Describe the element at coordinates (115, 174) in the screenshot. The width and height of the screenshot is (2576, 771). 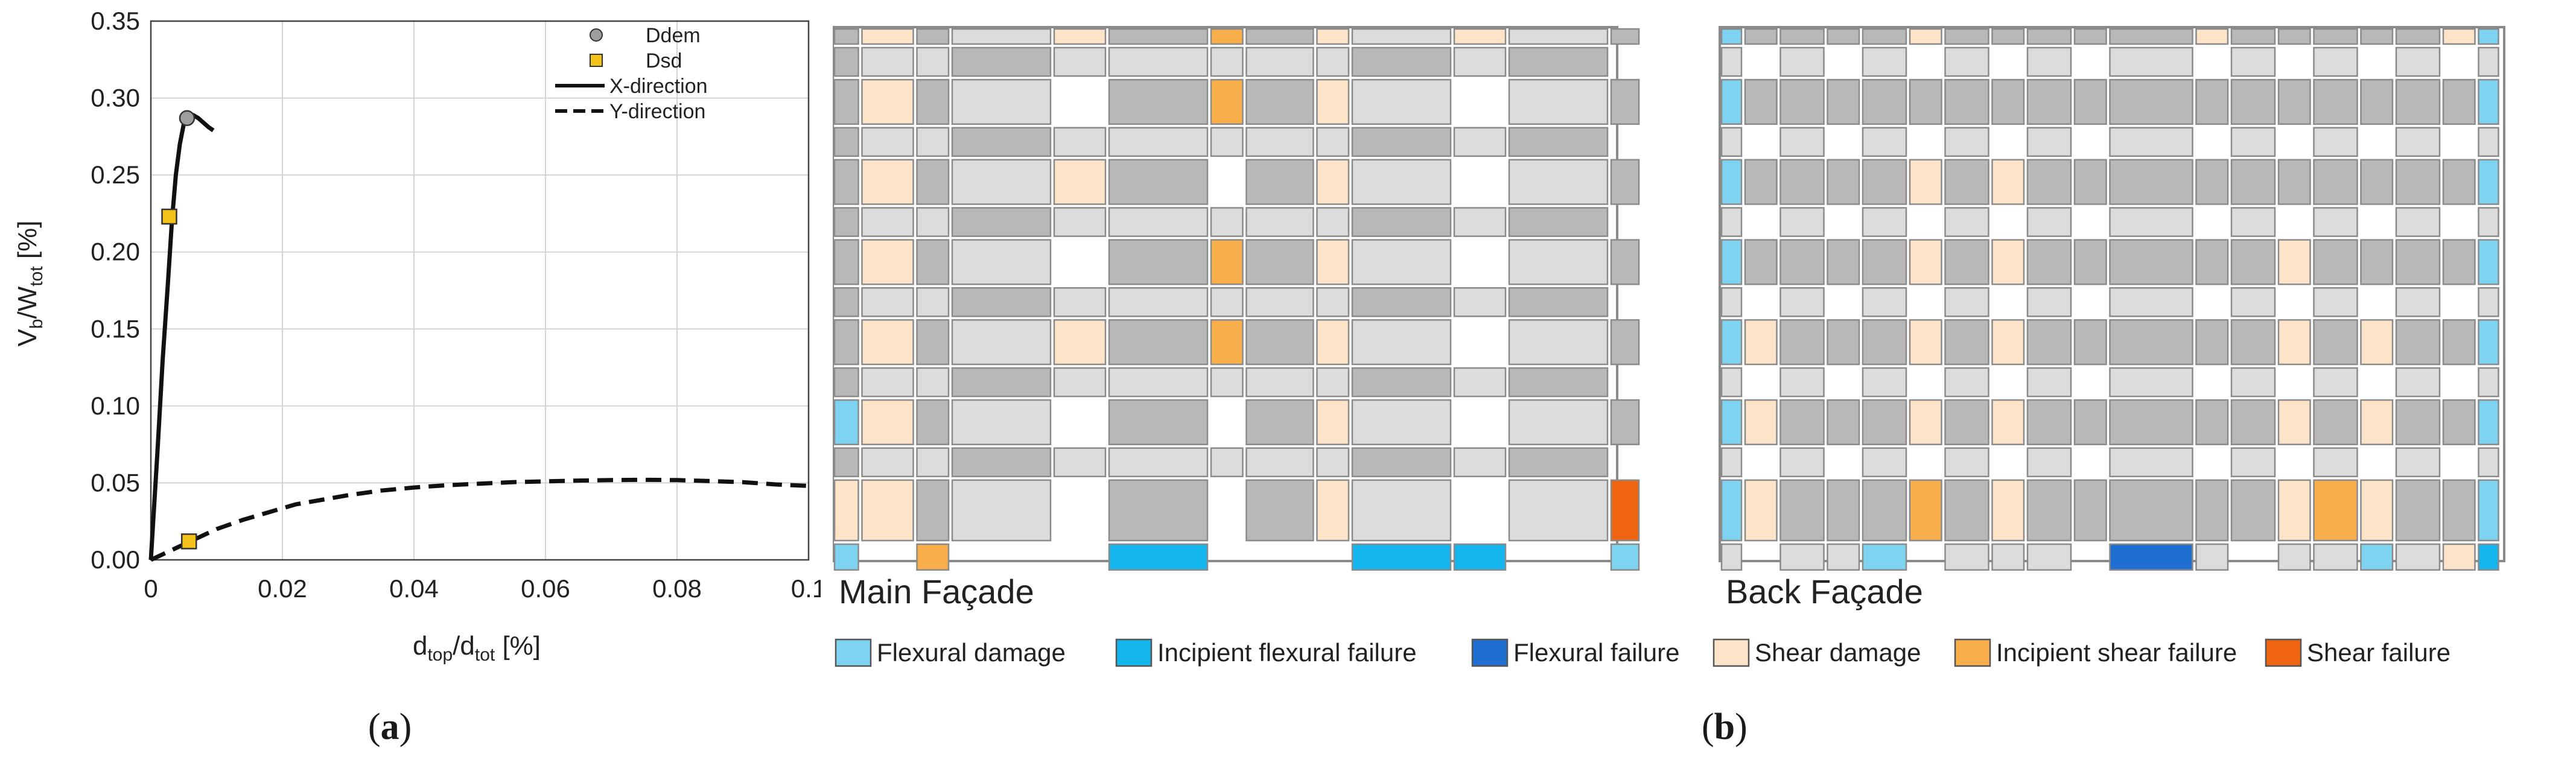
I see `y-tick-label: 0.25` at that location.